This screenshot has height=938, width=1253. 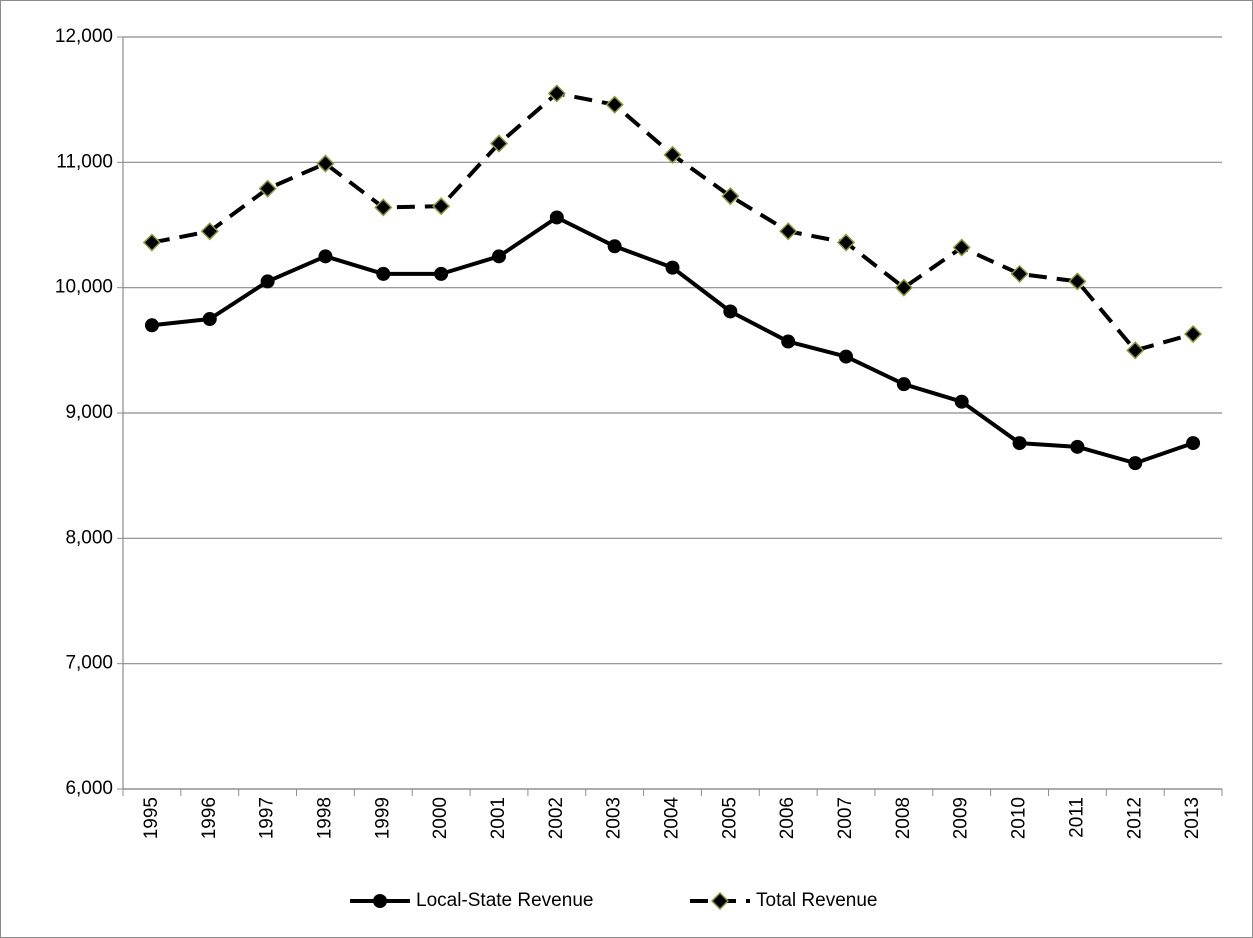 I want to click on y-tick-label: 11,000, so click(x=84, y=161).